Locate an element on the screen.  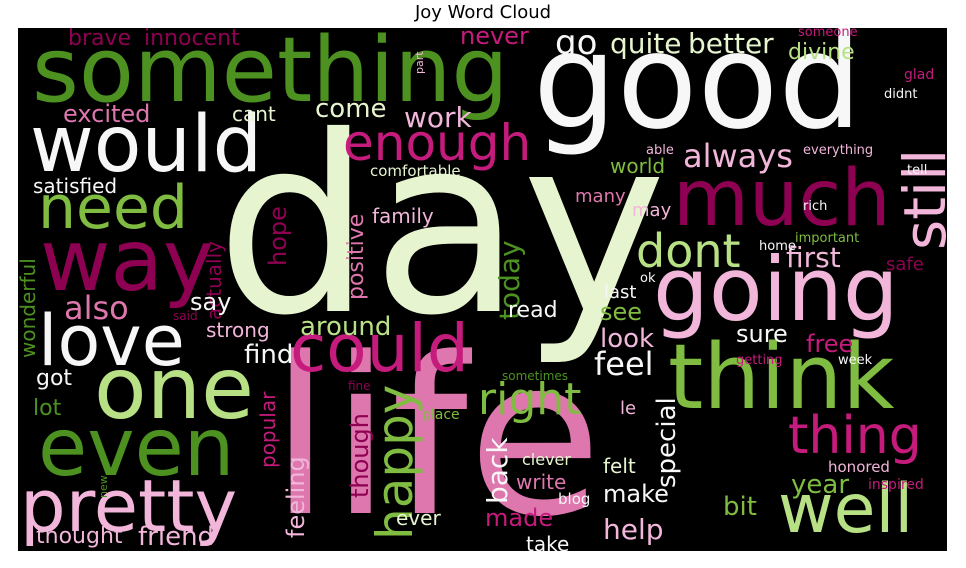
word-everything: everything is located at coordinates (838, 150).